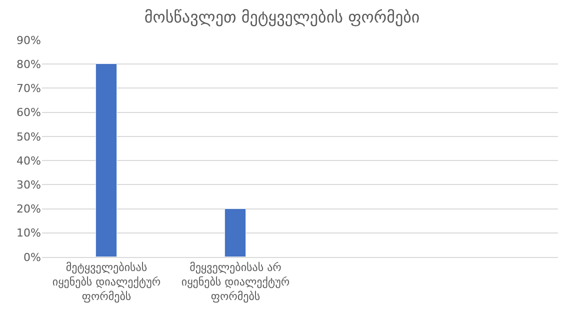  I want to click on y-tick-label: 60%, so click(28, 113).